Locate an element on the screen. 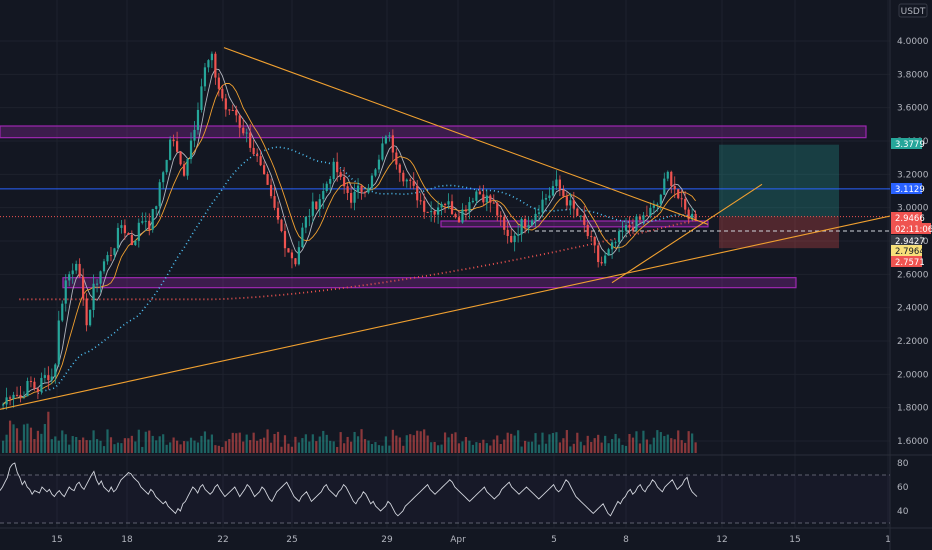 Image resolution: width=932 pixels, height=550 pixels. long-position-tool is located at coordinates (779, 196).